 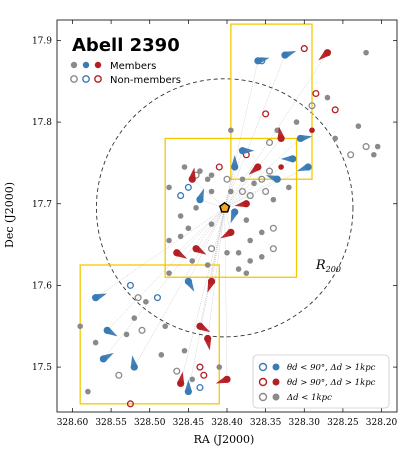 I want to click on y-tick-label: 17.5, so click(x=42, y=368).